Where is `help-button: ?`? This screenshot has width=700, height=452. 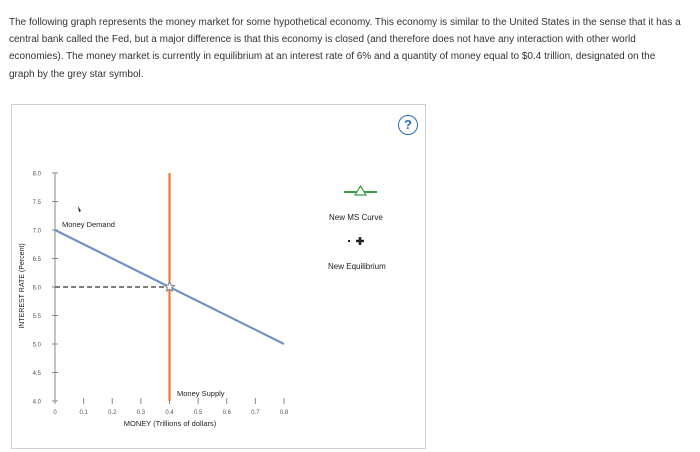 help-button: ? is located at coordinates (408, 125).